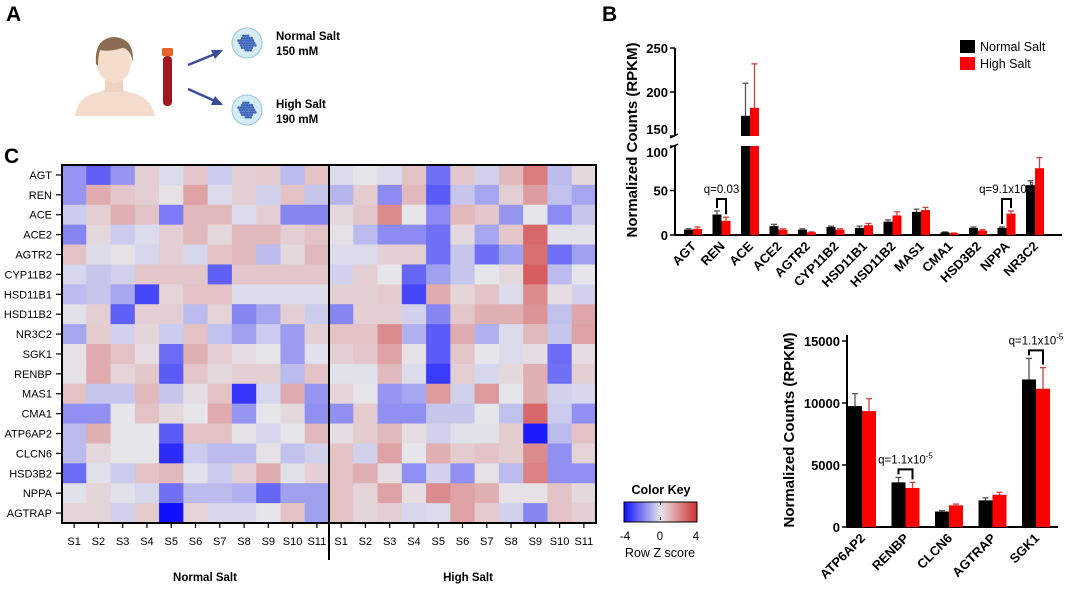  I want to click on row-label: RENBP, so click(33, 375).